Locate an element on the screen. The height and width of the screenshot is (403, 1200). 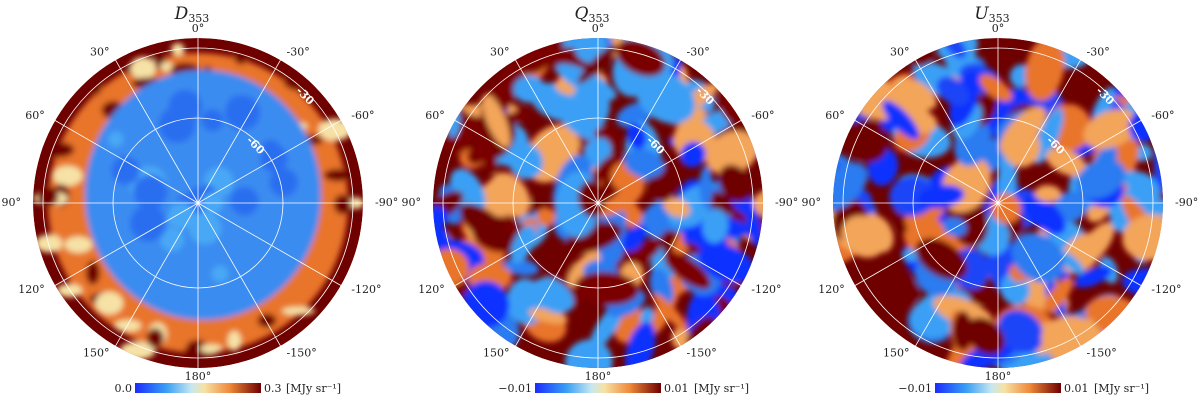
title-symbol: Q is located at coordinates (582, 14).